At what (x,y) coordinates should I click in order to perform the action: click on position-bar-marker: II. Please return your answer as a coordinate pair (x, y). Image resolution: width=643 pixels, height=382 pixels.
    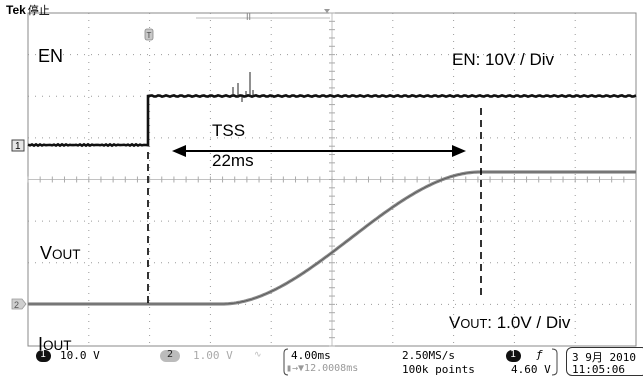
    Looking at the image, I should click on (248, 17).